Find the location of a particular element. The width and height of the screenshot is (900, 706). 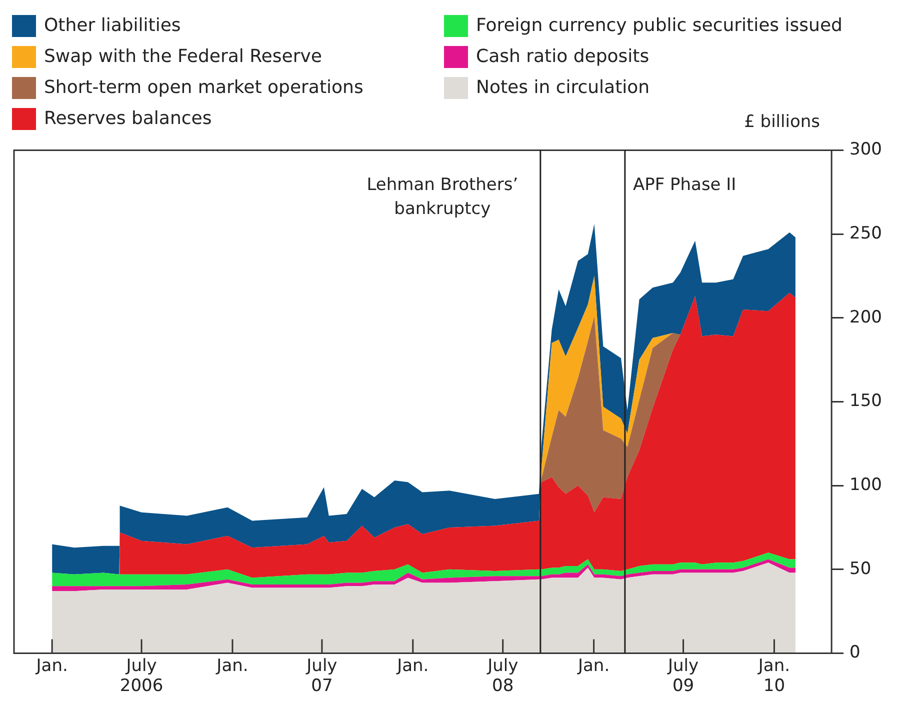

y-tick-label: 250 is located at coordinates (866, 233).